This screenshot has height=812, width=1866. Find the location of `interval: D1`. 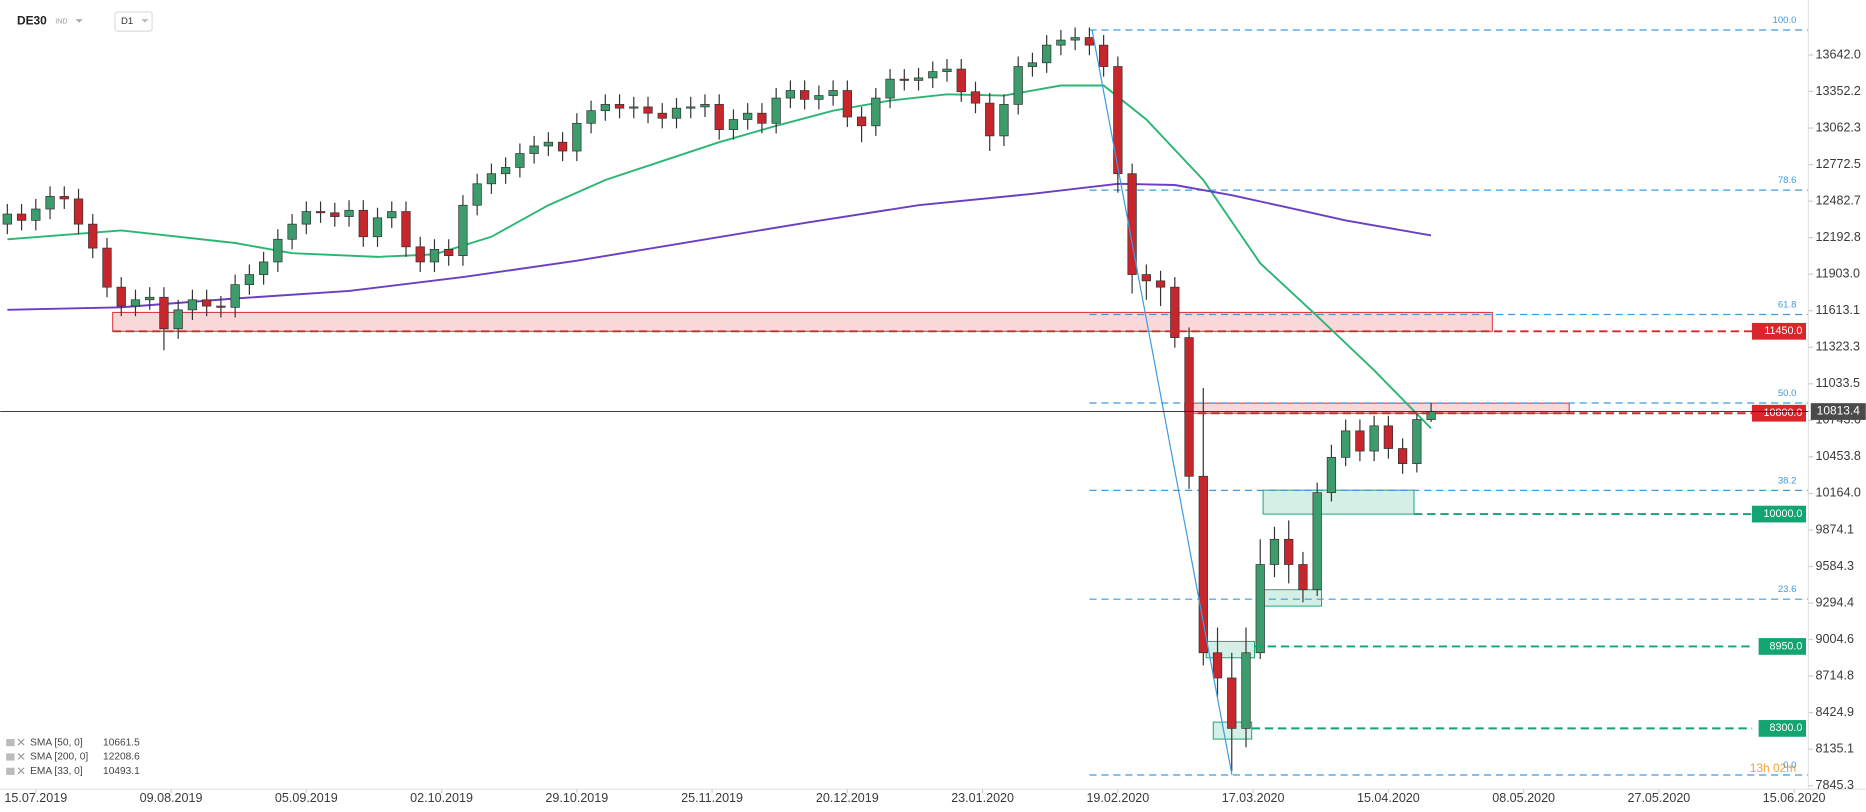

interval: D1 is located at coordinates (127, 21).